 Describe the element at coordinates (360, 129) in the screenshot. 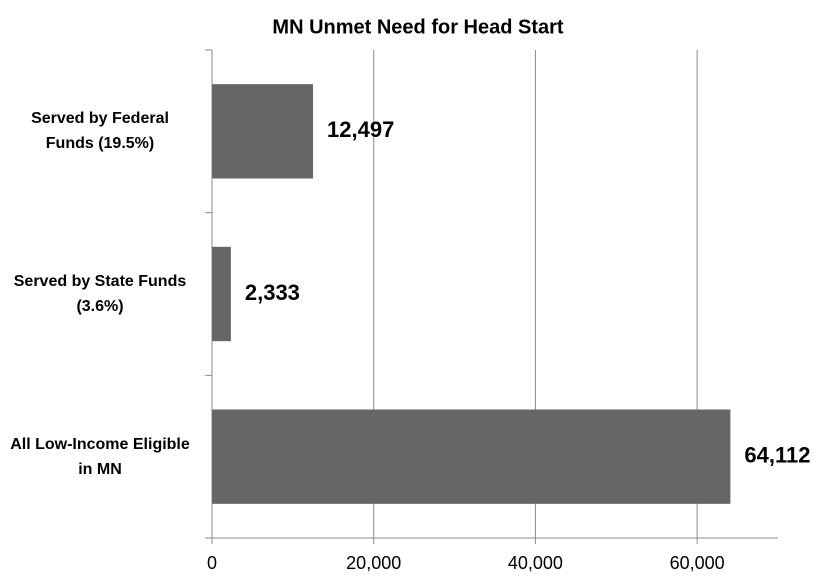

I see `data-label: 12,497` at that location.